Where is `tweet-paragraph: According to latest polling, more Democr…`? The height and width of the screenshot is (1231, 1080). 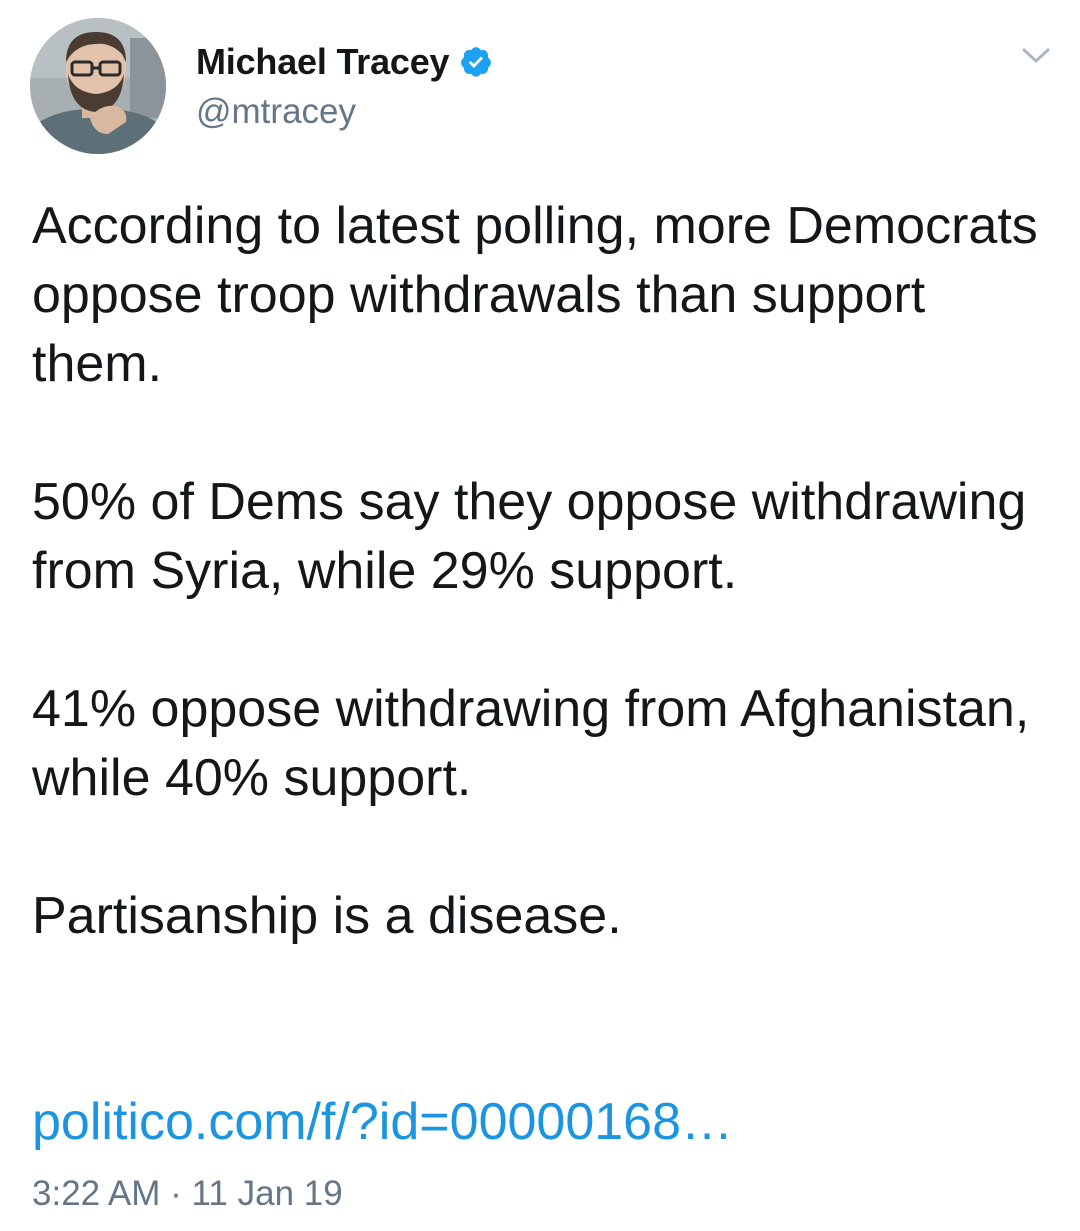
tweet-paragraph: According to latest polling, more Democr… is located at coordinates (535, 295).